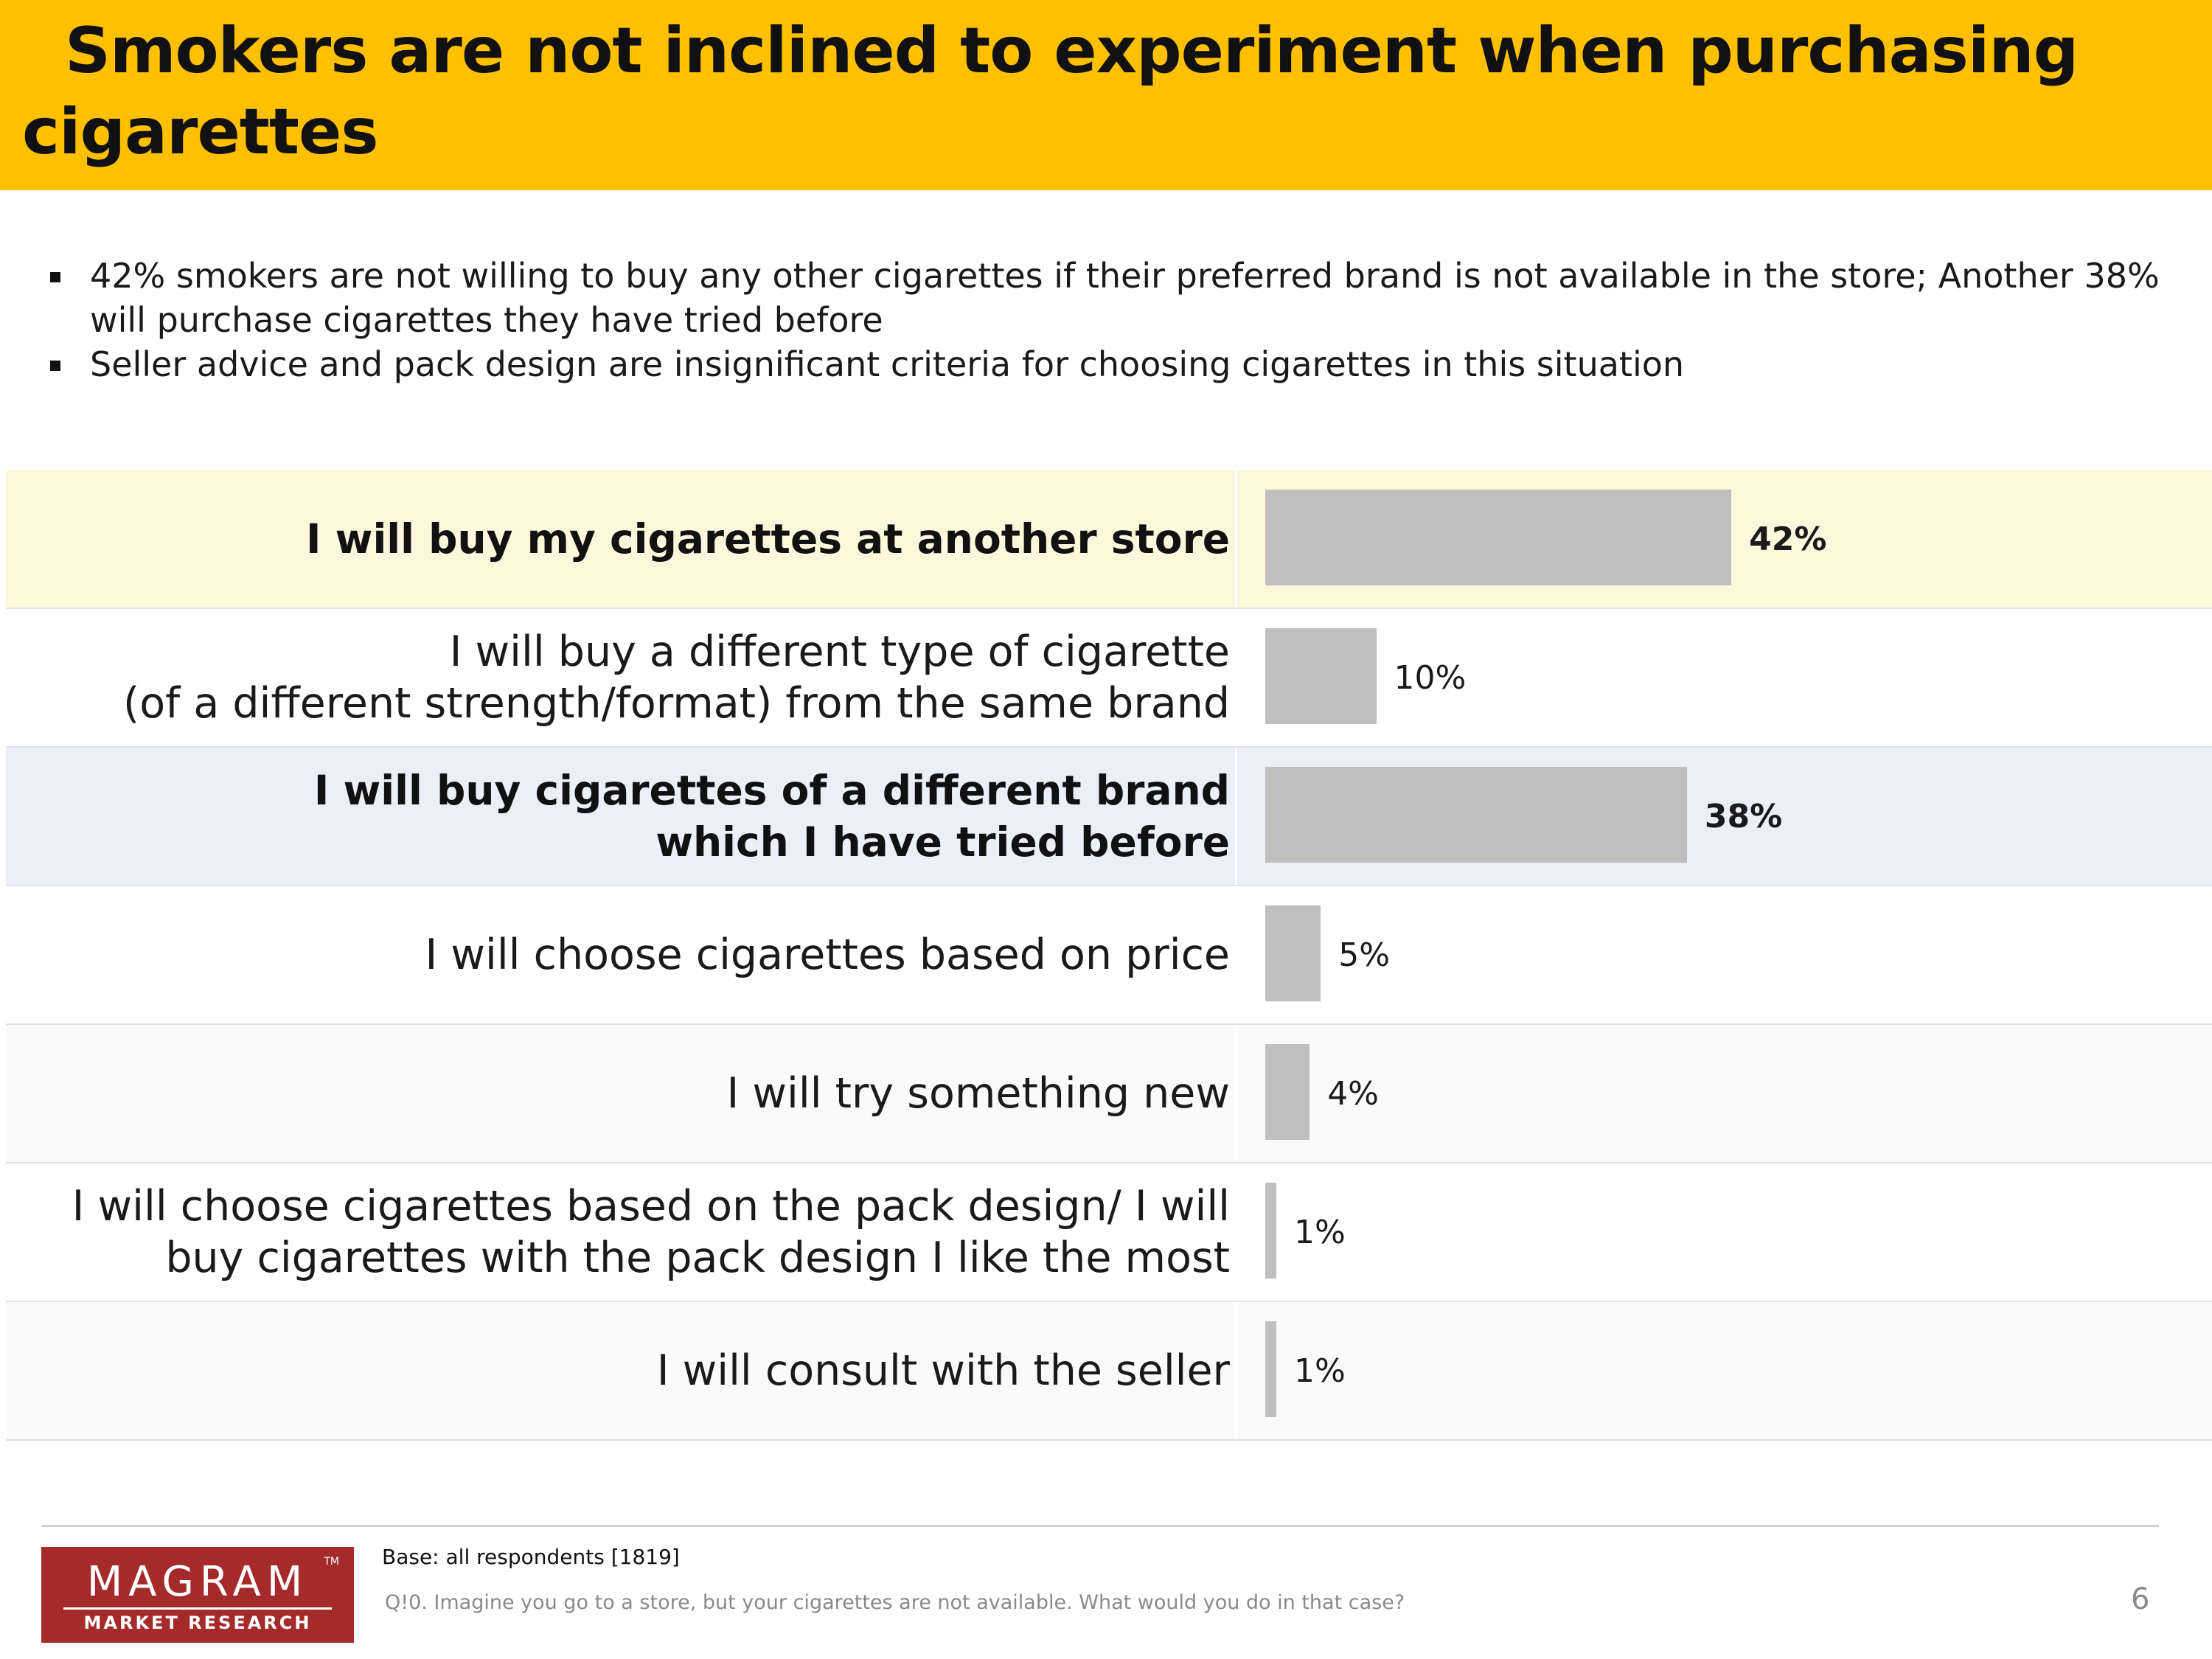  I want to click on category-label: I will try something new, so click(978, 1093).